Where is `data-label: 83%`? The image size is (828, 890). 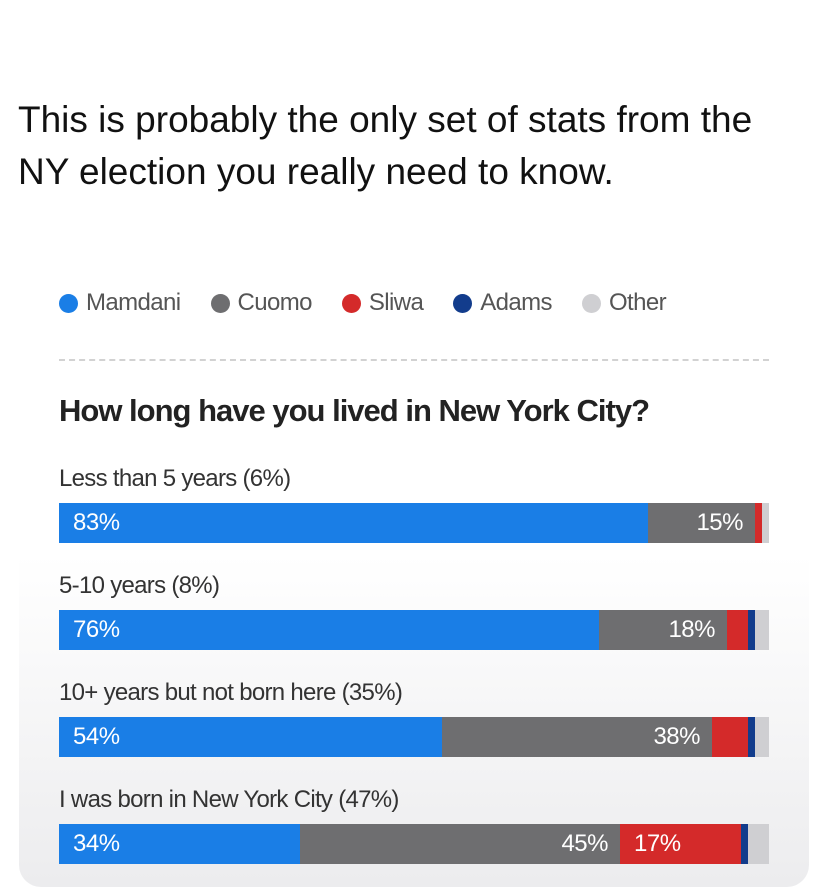 data-label: 83% is located at coordinates (96, 522).